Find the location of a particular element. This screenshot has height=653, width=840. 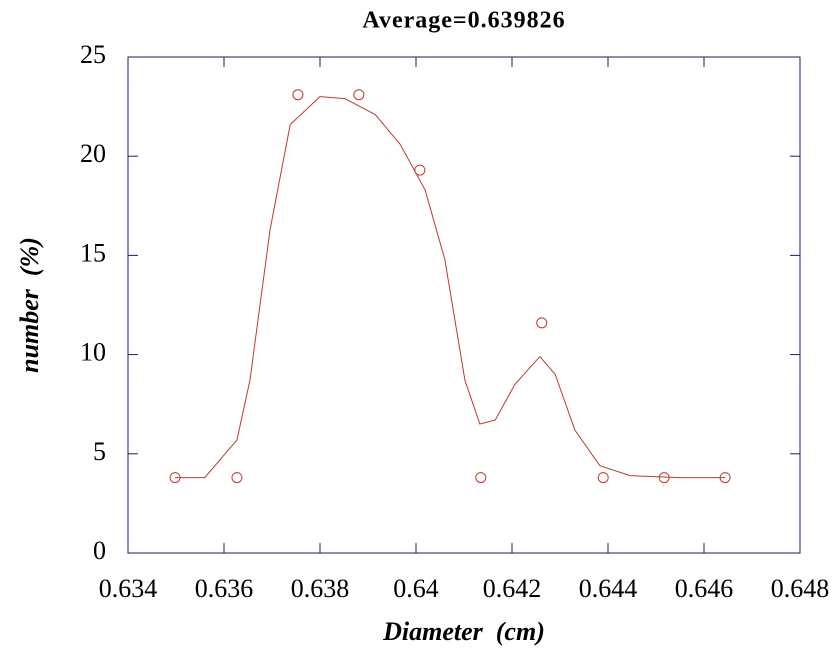

y-tick-label: 20 is located at coordinates (93, 153).